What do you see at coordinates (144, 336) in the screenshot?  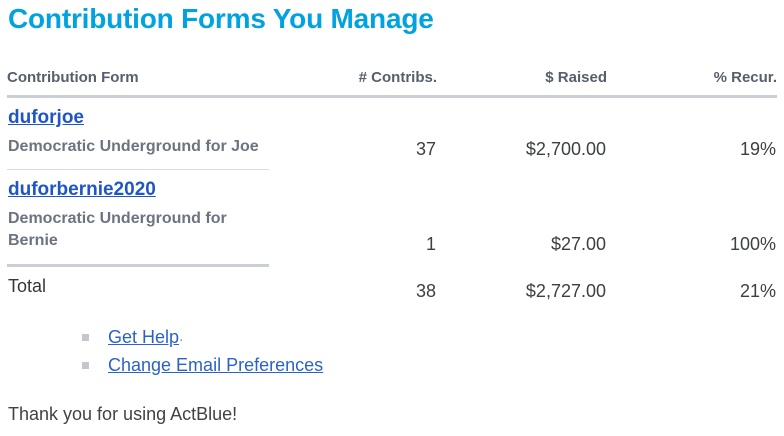 I see `get-help-link: Get Help` at bounding box center [144, 336].